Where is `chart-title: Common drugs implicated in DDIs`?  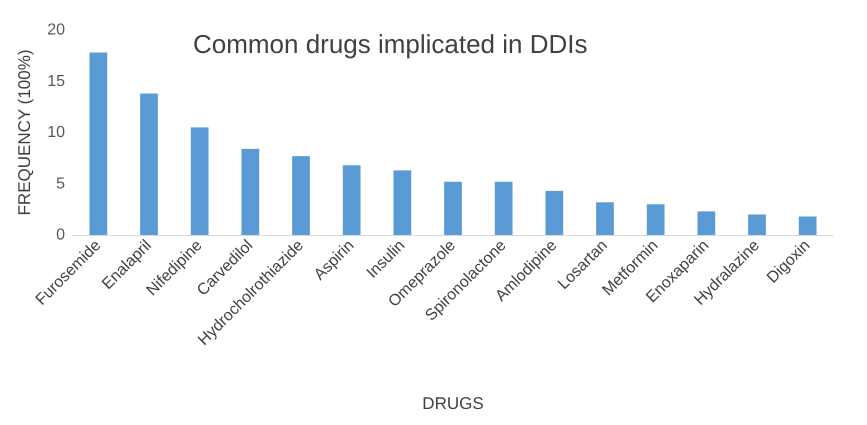 chart-title: Common drugs implicated in DDIs is located at coordinates (390, 44).